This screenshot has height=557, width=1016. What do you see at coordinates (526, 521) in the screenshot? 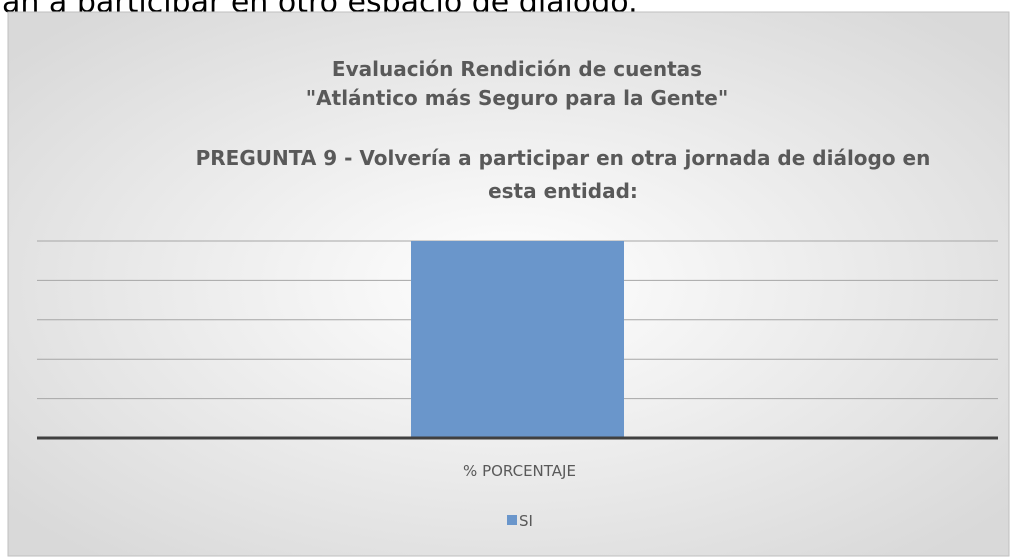
I see `legend-label: SI` at bounding box center [526, 521].